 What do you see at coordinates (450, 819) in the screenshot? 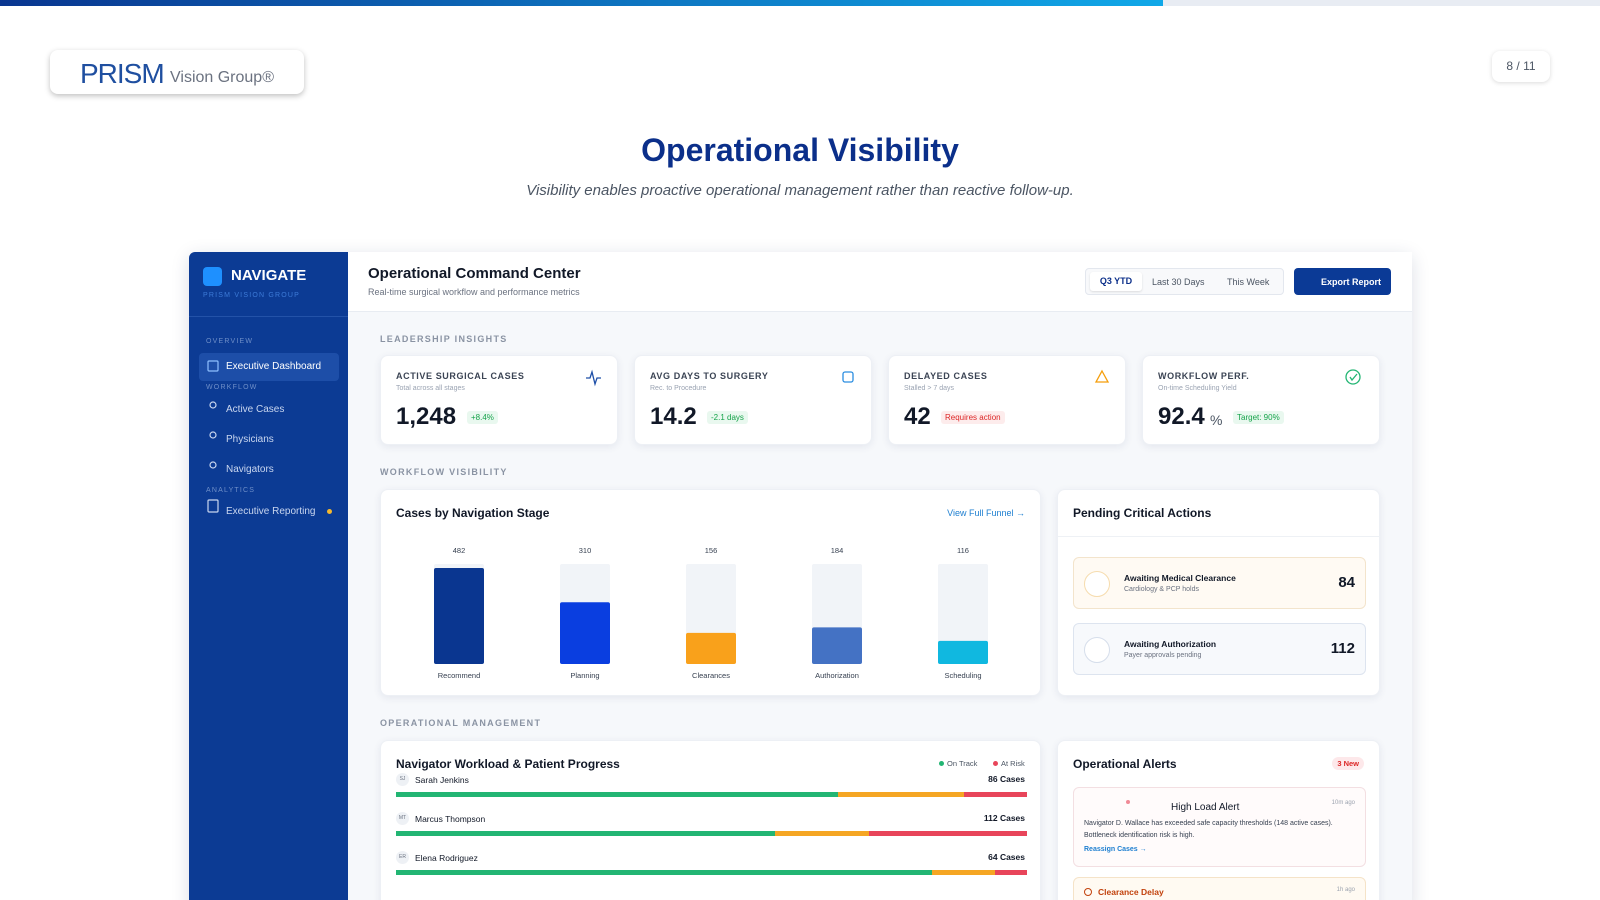
I see `row-name: Marcus Thompson` at bounding box center [450, 819].